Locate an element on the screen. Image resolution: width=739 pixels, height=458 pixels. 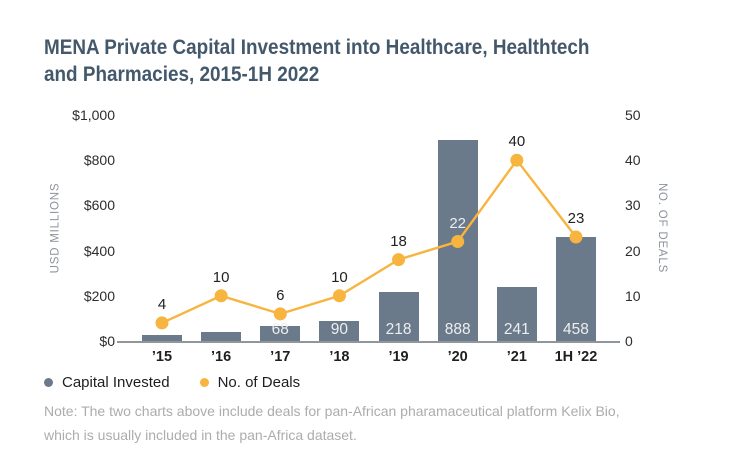
left-axis-tick: $600 is located at coordinates (99, 205).